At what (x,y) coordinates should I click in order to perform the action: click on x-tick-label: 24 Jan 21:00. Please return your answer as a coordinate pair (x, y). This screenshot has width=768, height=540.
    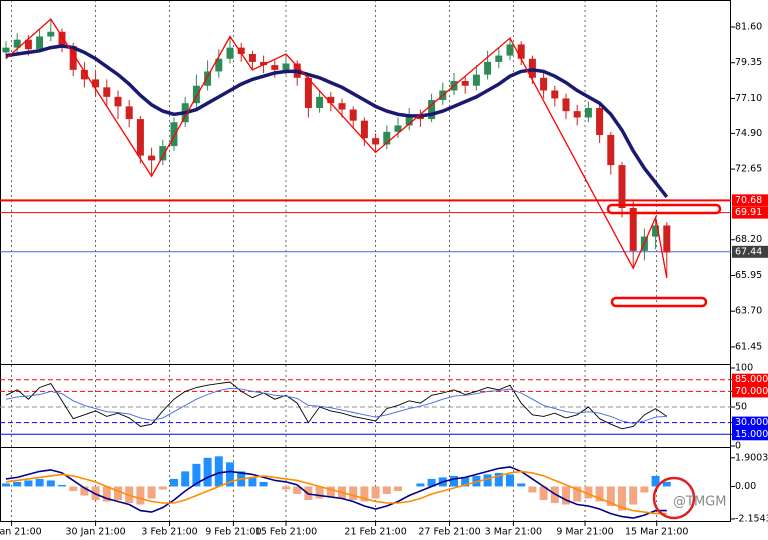
    Looking at the image, I should click on (21, 532).